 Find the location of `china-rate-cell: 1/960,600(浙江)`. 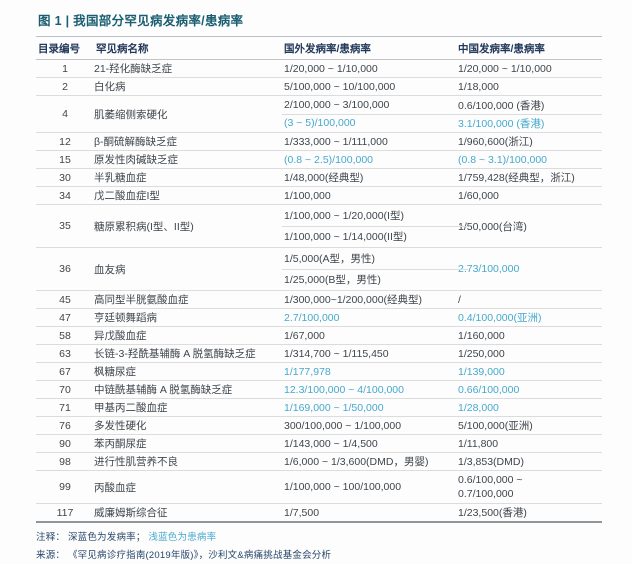

china-rate-cell: 1/960,600(浙江) is located at coordinates (529, 141).